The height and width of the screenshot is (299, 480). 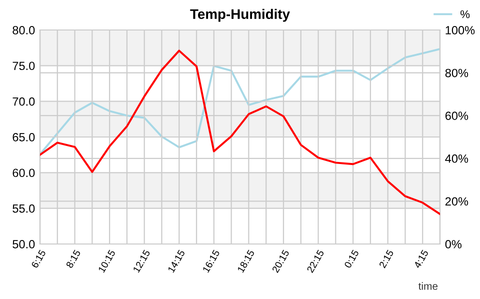 What do you see at coordinates (23, 208) in the screenshot?
I see `y-tick-label: 55.0` at bounding box center [23, 208].